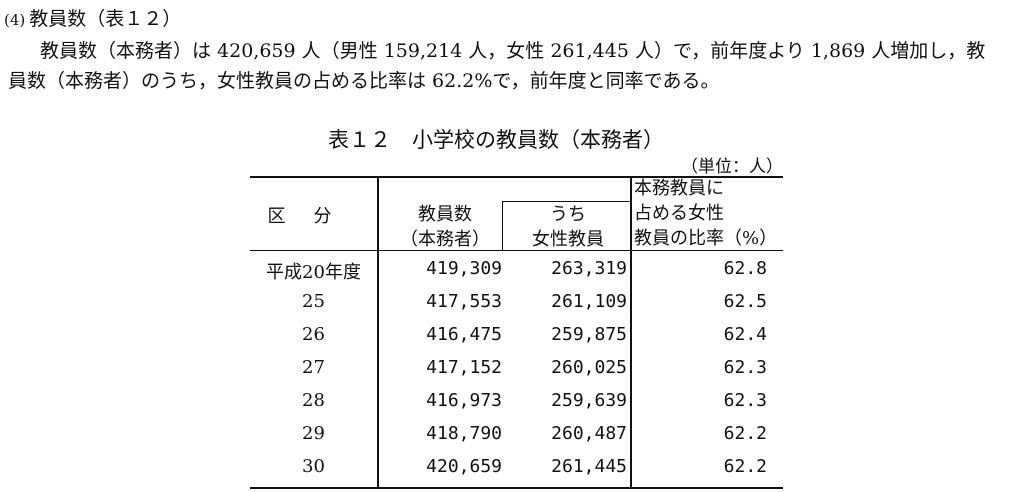 The width and height of the screenshot is (1024, 492). Describe the element at coordinates (516, 336) in the screenshot. I see `table-row: 26 416,475 259,875 62.4` at that location.